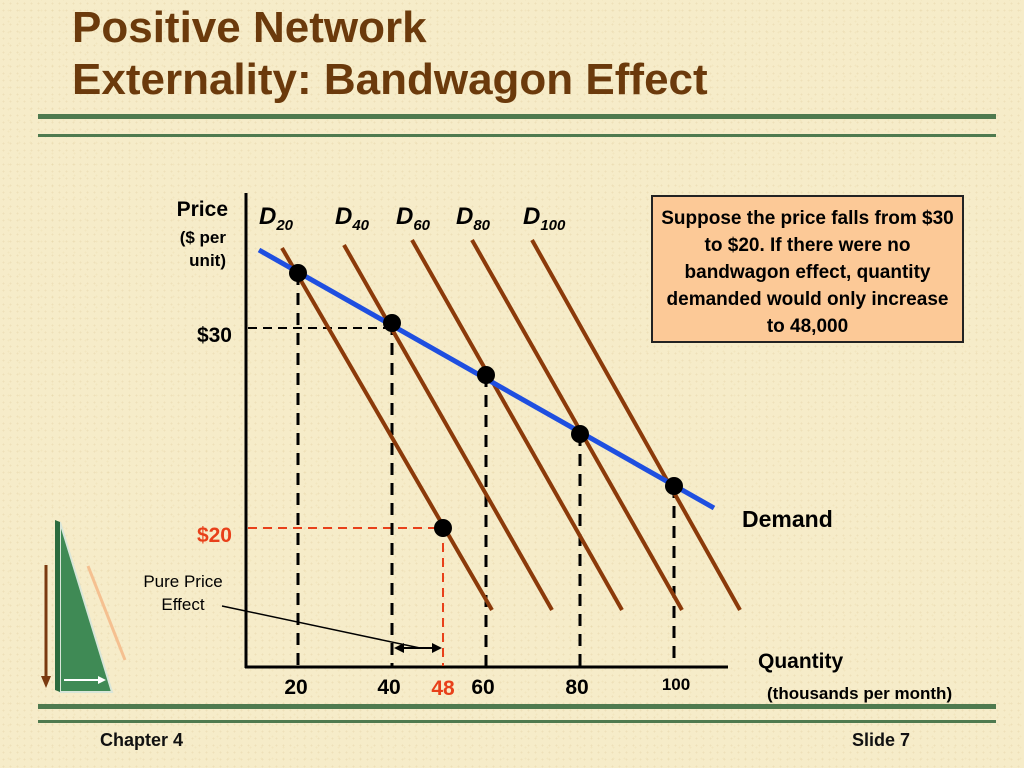  What do you see at coordinates (473, 218) in the screenshot?
I see `curve-label-d80: D80` at bounding box center [473, 218].